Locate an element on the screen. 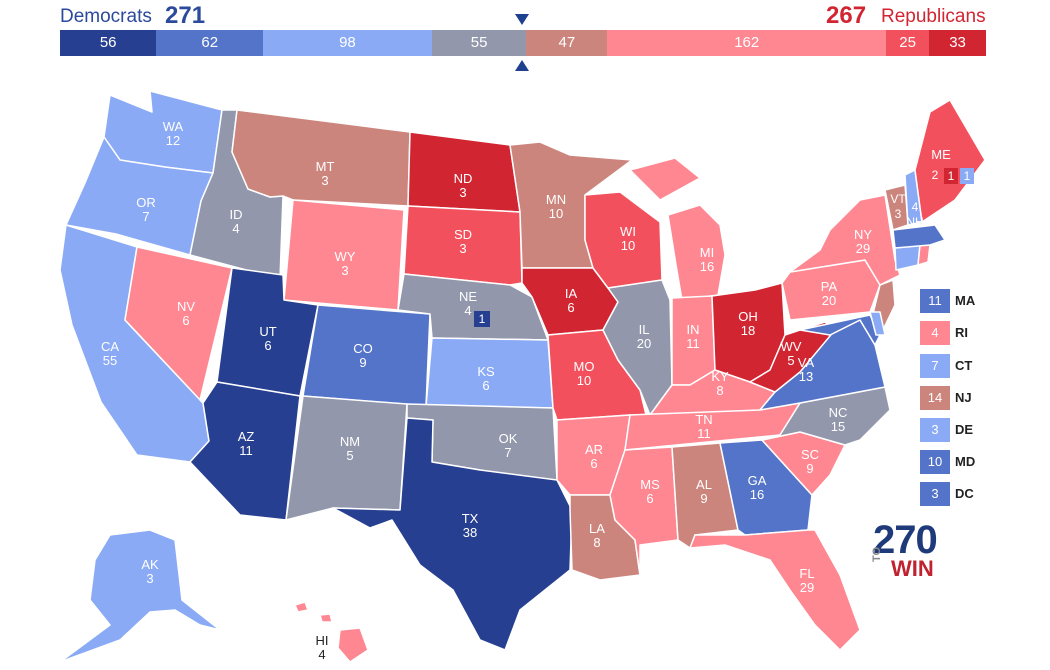  small-state-name-DE: DE is located at coordinates (964, 429).